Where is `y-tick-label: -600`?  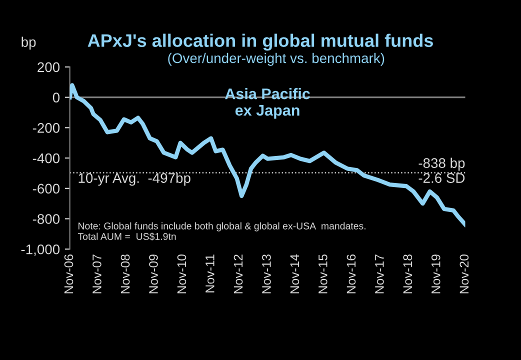
y-tick-label: -600 is located at coordinates (46, 189).